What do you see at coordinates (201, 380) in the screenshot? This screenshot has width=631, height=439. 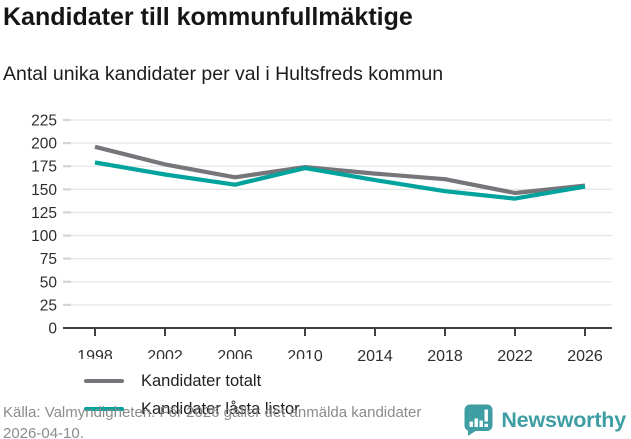 I see `legend-label: Kandidater totalt` at bounding box center [201, 380].